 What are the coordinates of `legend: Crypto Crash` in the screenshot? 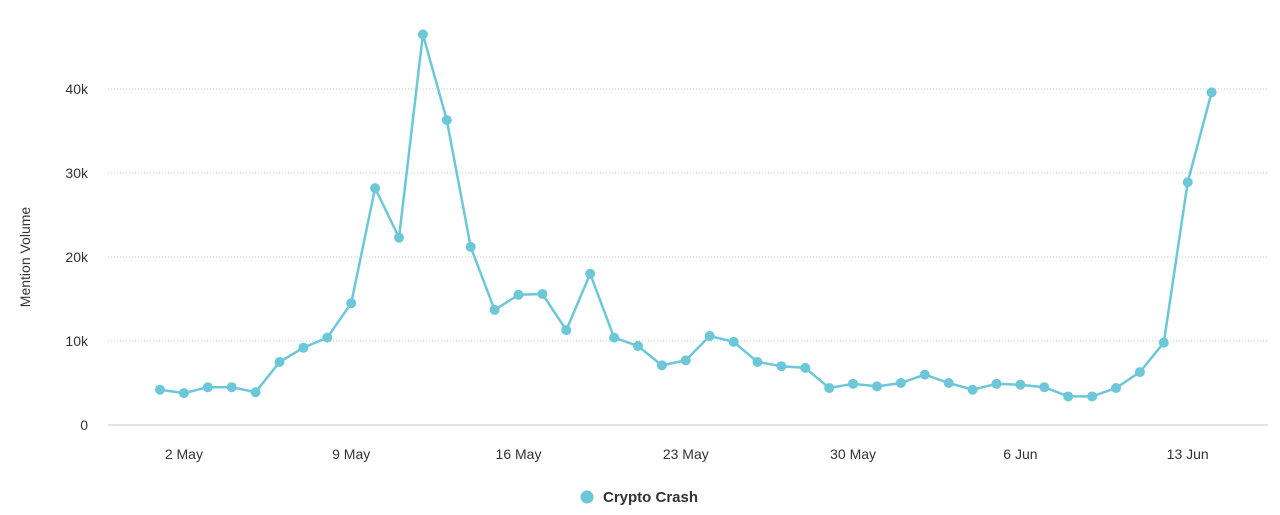 It's located at (639, 497).